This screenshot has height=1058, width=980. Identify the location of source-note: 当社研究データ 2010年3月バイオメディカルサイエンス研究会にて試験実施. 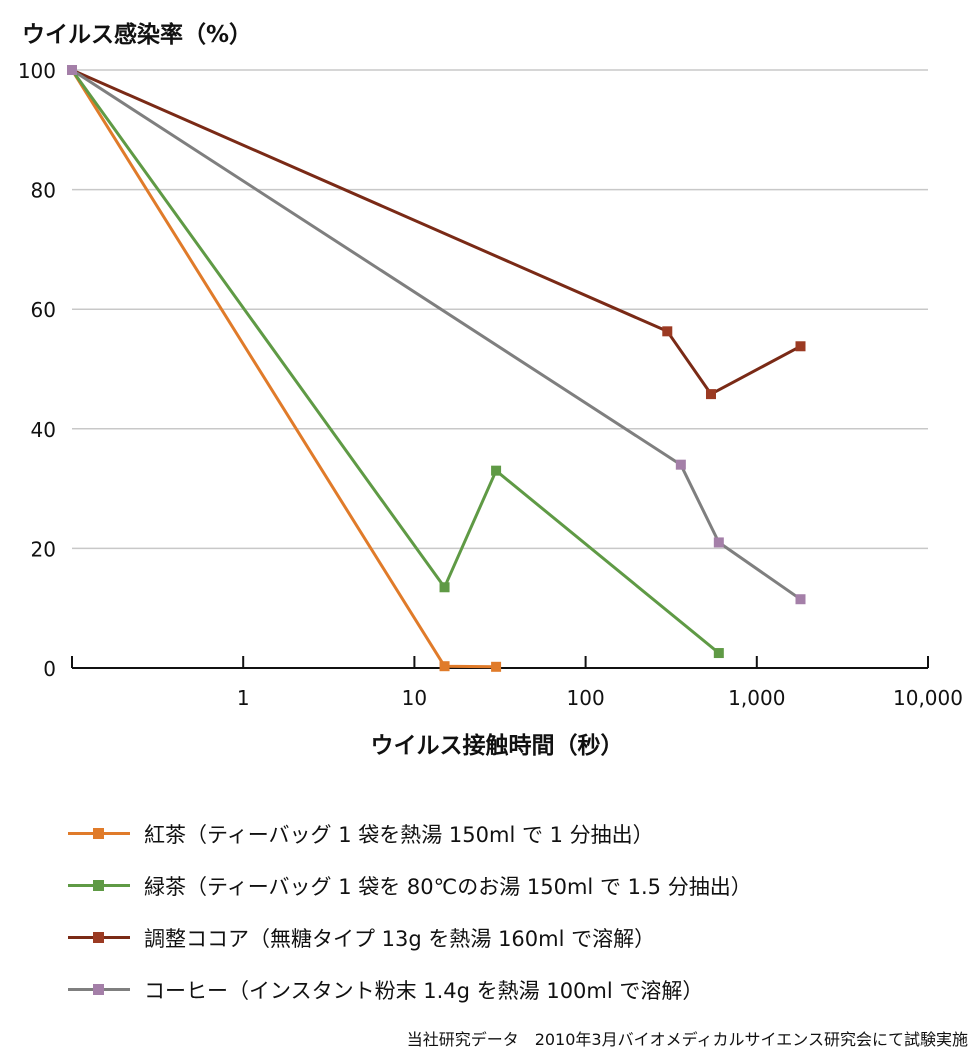
(687, 1039).